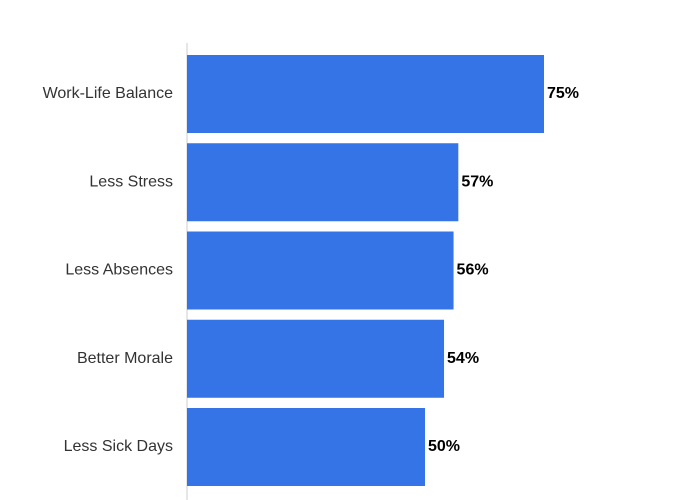 The height and width of the screenshot is (500, 700). What do you see at coordinates (125, 358) in the screenshot?
I see `category-label: Better Morale` at bounding box center [125, 358].